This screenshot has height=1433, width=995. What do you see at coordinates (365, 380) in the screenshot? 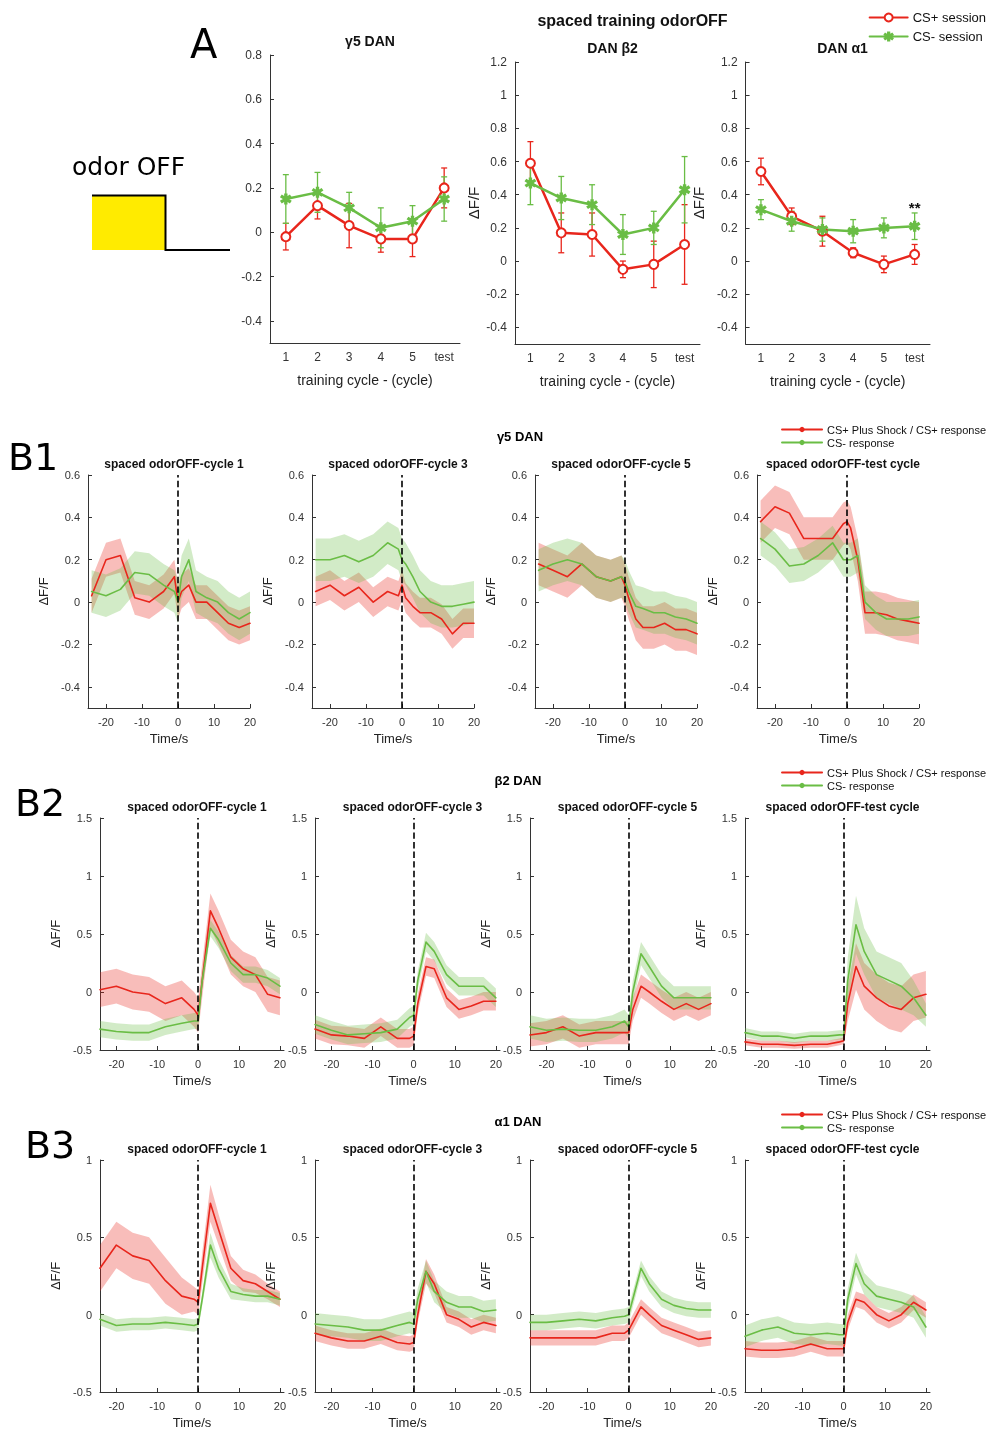
I see `x-axis-title: training cycle - (cycle)` at bounding box center [365, 380].